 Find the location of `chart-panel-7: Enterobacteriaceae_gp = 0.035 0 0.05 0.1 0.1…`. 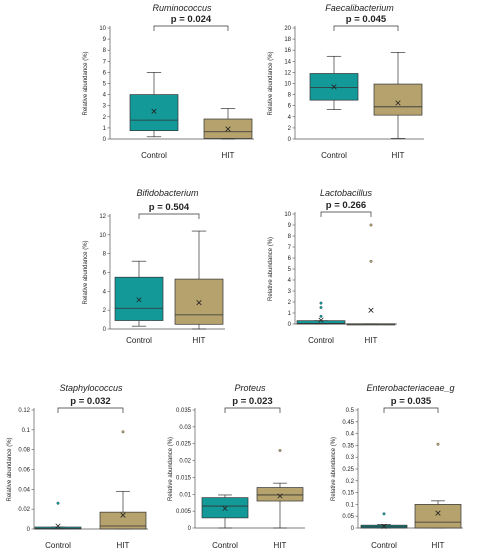

chart-panel-7: Enterobacteriaceae_gp = 0.035 0 0.05 0.1 0.1… is located at coordinates (397, 466).